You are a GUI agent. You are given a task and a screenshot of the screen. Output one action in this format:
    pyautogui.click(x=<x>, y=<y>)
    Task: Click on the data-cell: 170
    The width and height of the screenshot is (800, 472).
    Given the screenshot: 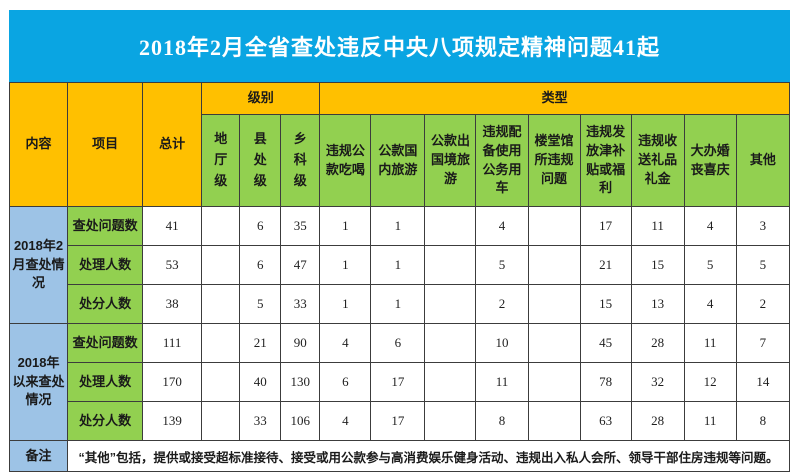 What is the action you would take?
    pyautogui.click(x=172, y=382)
    